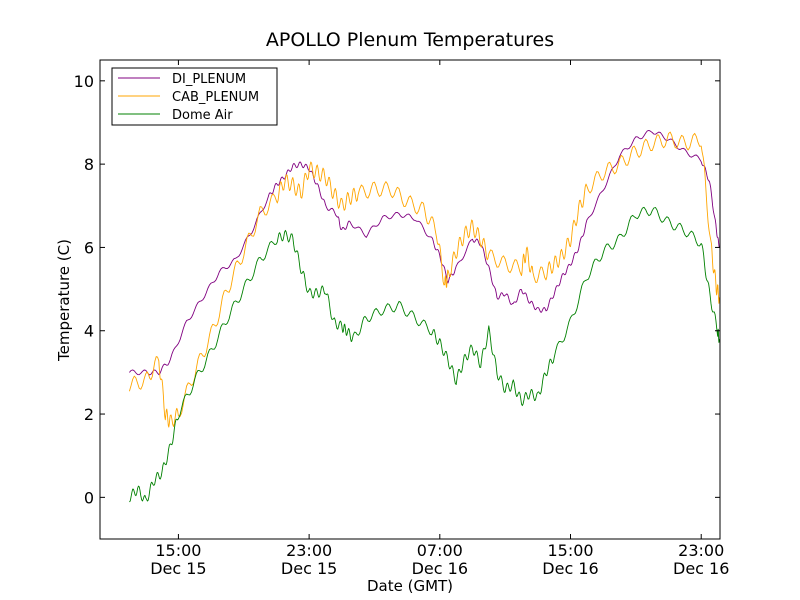 This screenshot has height=600, width=800. Describe the element at coordinates (440, 550) in the screenshot. I see `x-tick-time-label: 07:00` at that location.